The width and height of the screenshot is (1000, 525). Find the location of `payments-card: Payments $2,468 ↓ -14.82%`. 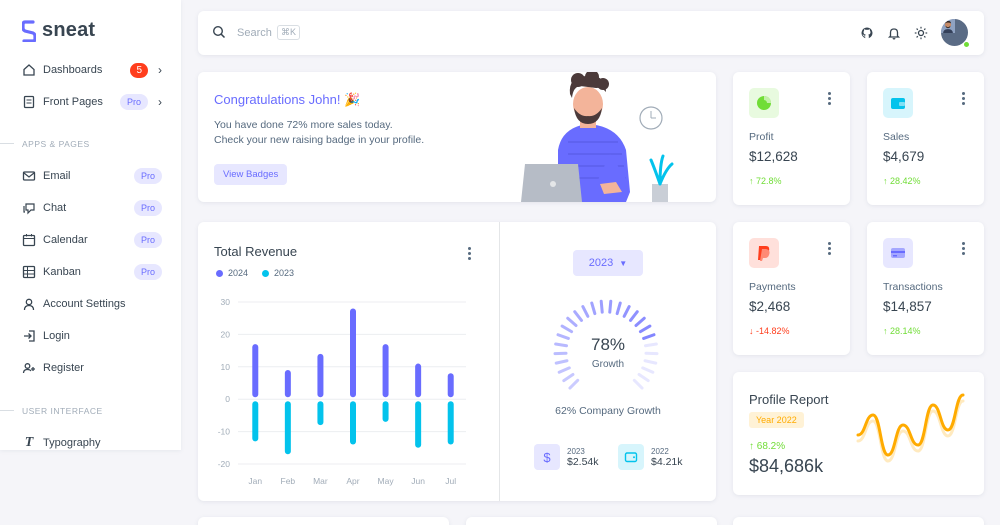

payments-card: Payments $2,468 ↓ -14.82% is located at coordinates (791, 288).